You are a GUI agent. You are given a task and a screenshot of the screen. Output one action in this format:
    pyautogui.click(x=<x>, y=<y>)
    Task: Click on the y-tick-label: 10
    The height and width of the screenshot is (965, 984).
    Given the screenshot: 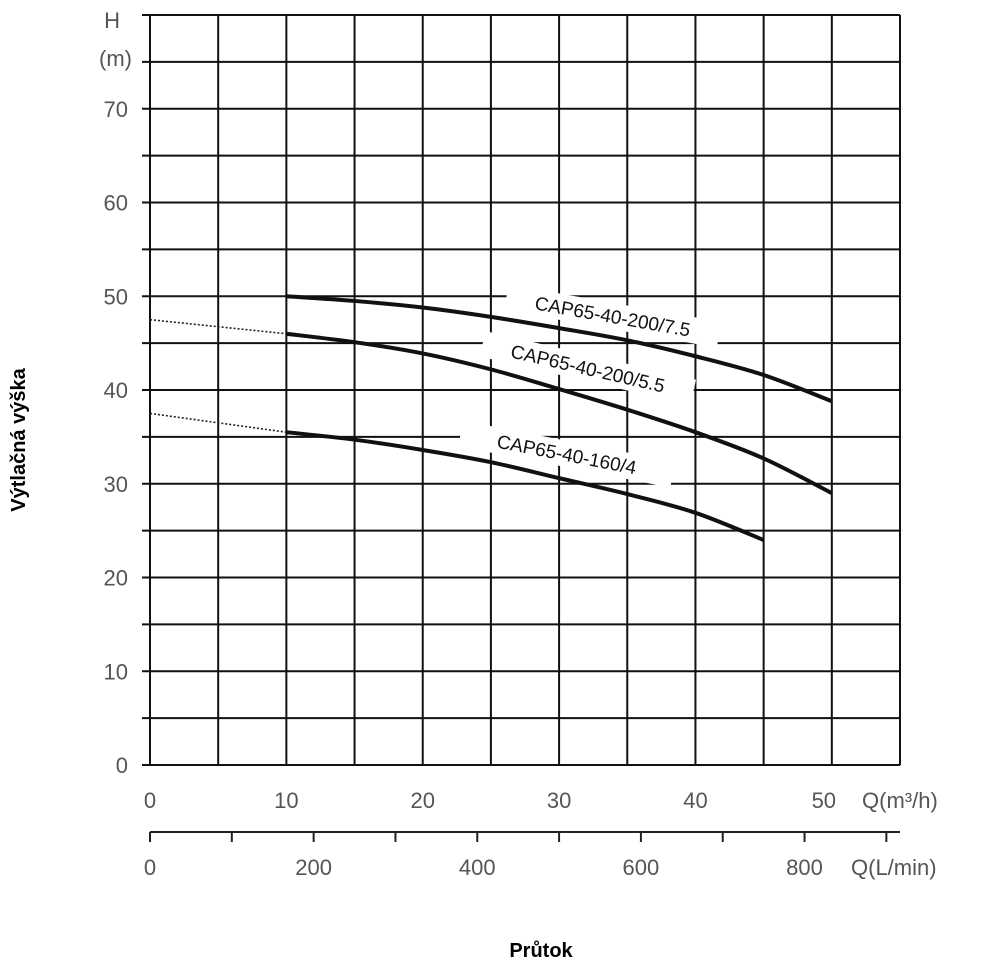 What is the action you would take?
    pyautogui.click(x=116, y=671)
    